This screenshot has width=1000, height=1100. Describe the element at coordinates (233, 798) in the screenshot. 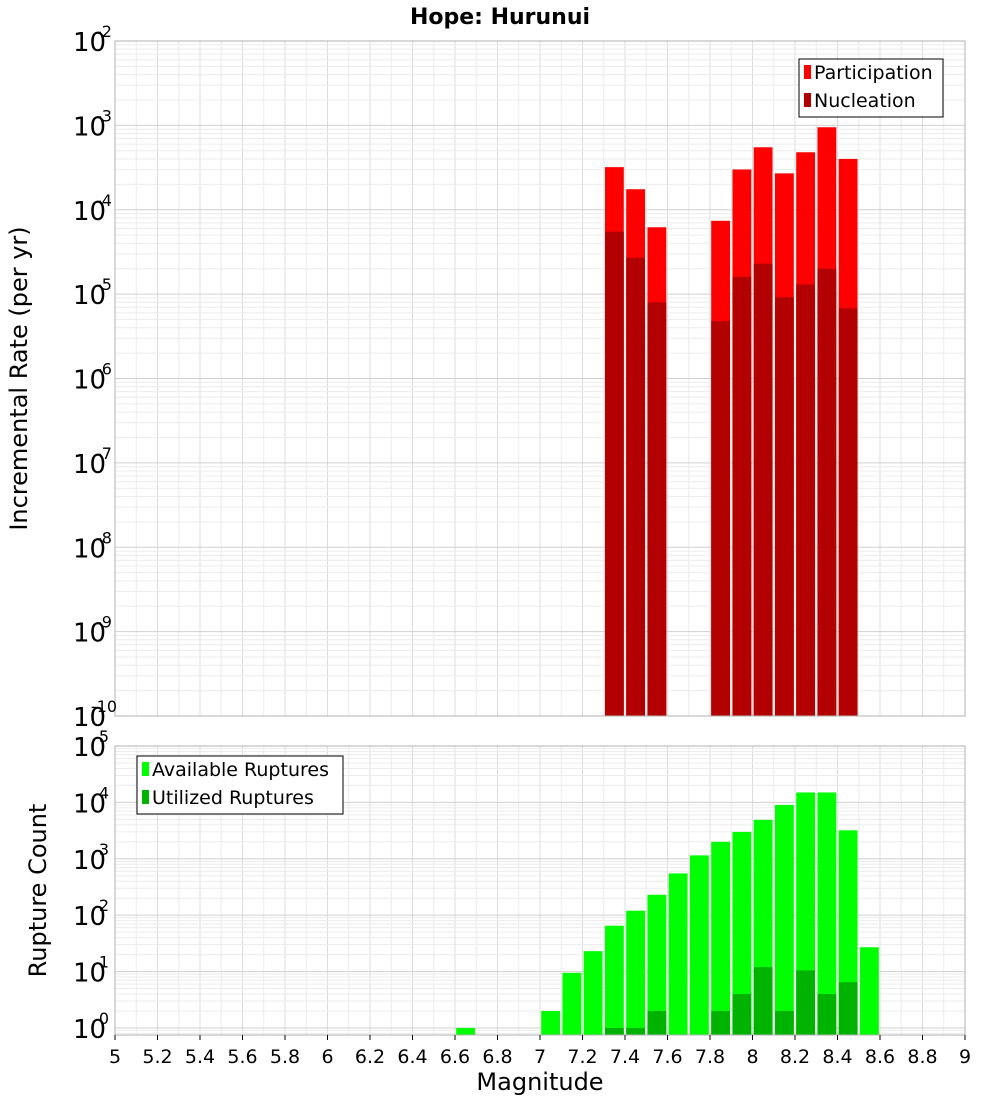

I see `legend-label: Utilized Ruptures` at that location.